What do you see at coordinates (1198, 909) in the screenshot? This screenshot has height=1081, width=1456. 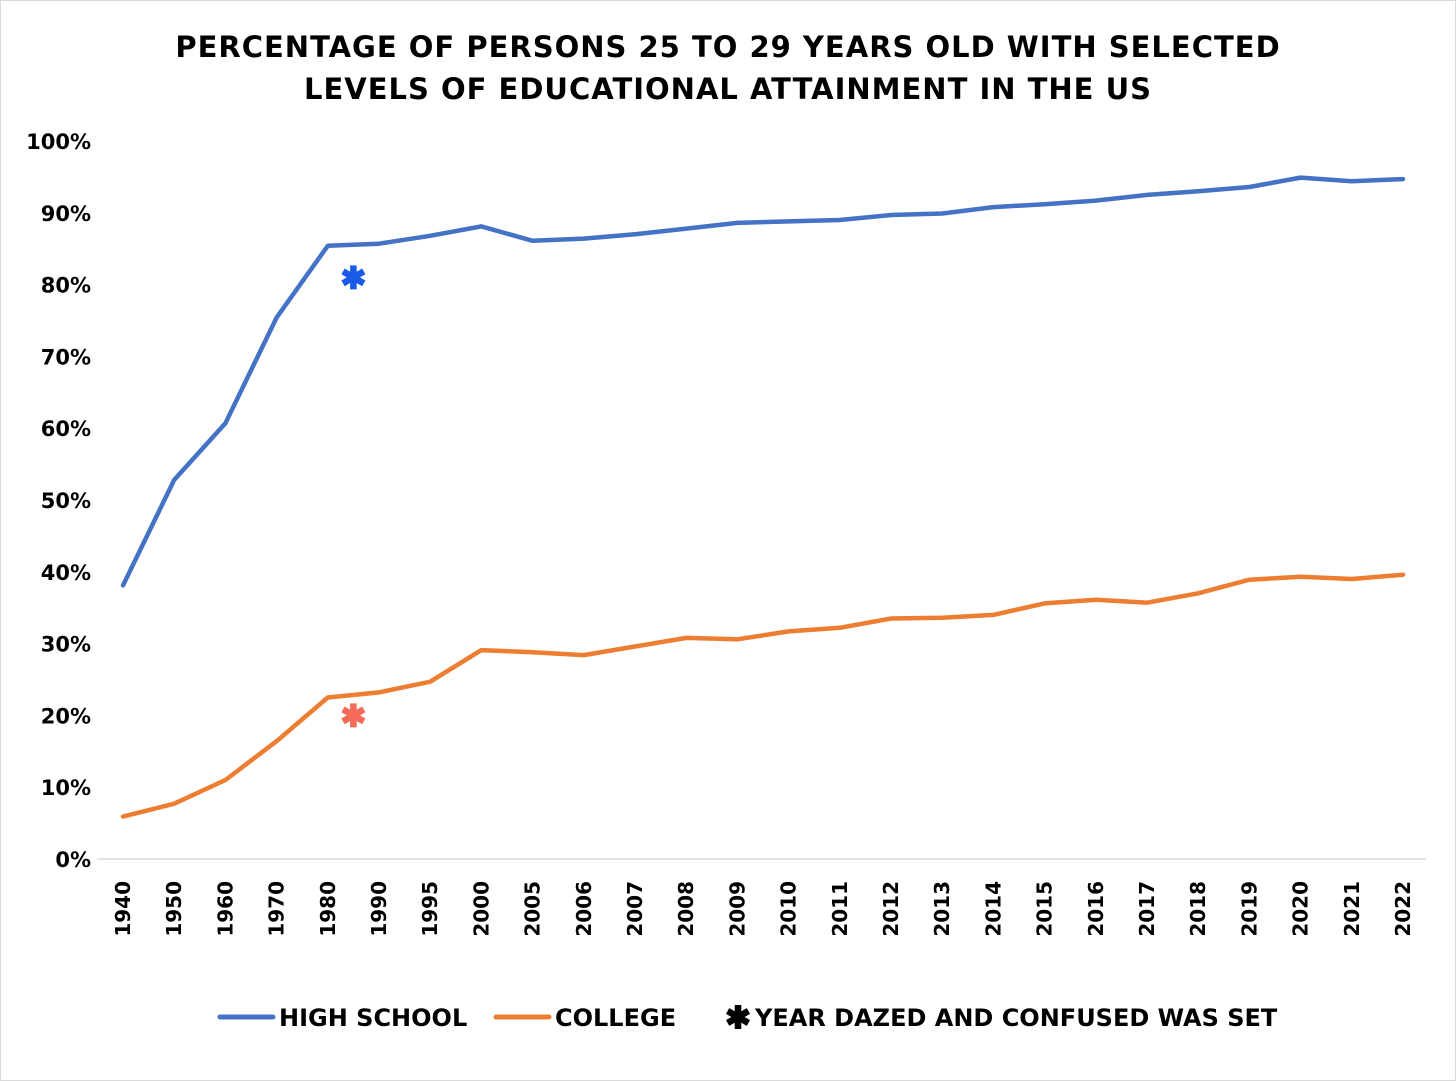 I see `x-tick-label: 2018` at bounding box center [1198, 909].